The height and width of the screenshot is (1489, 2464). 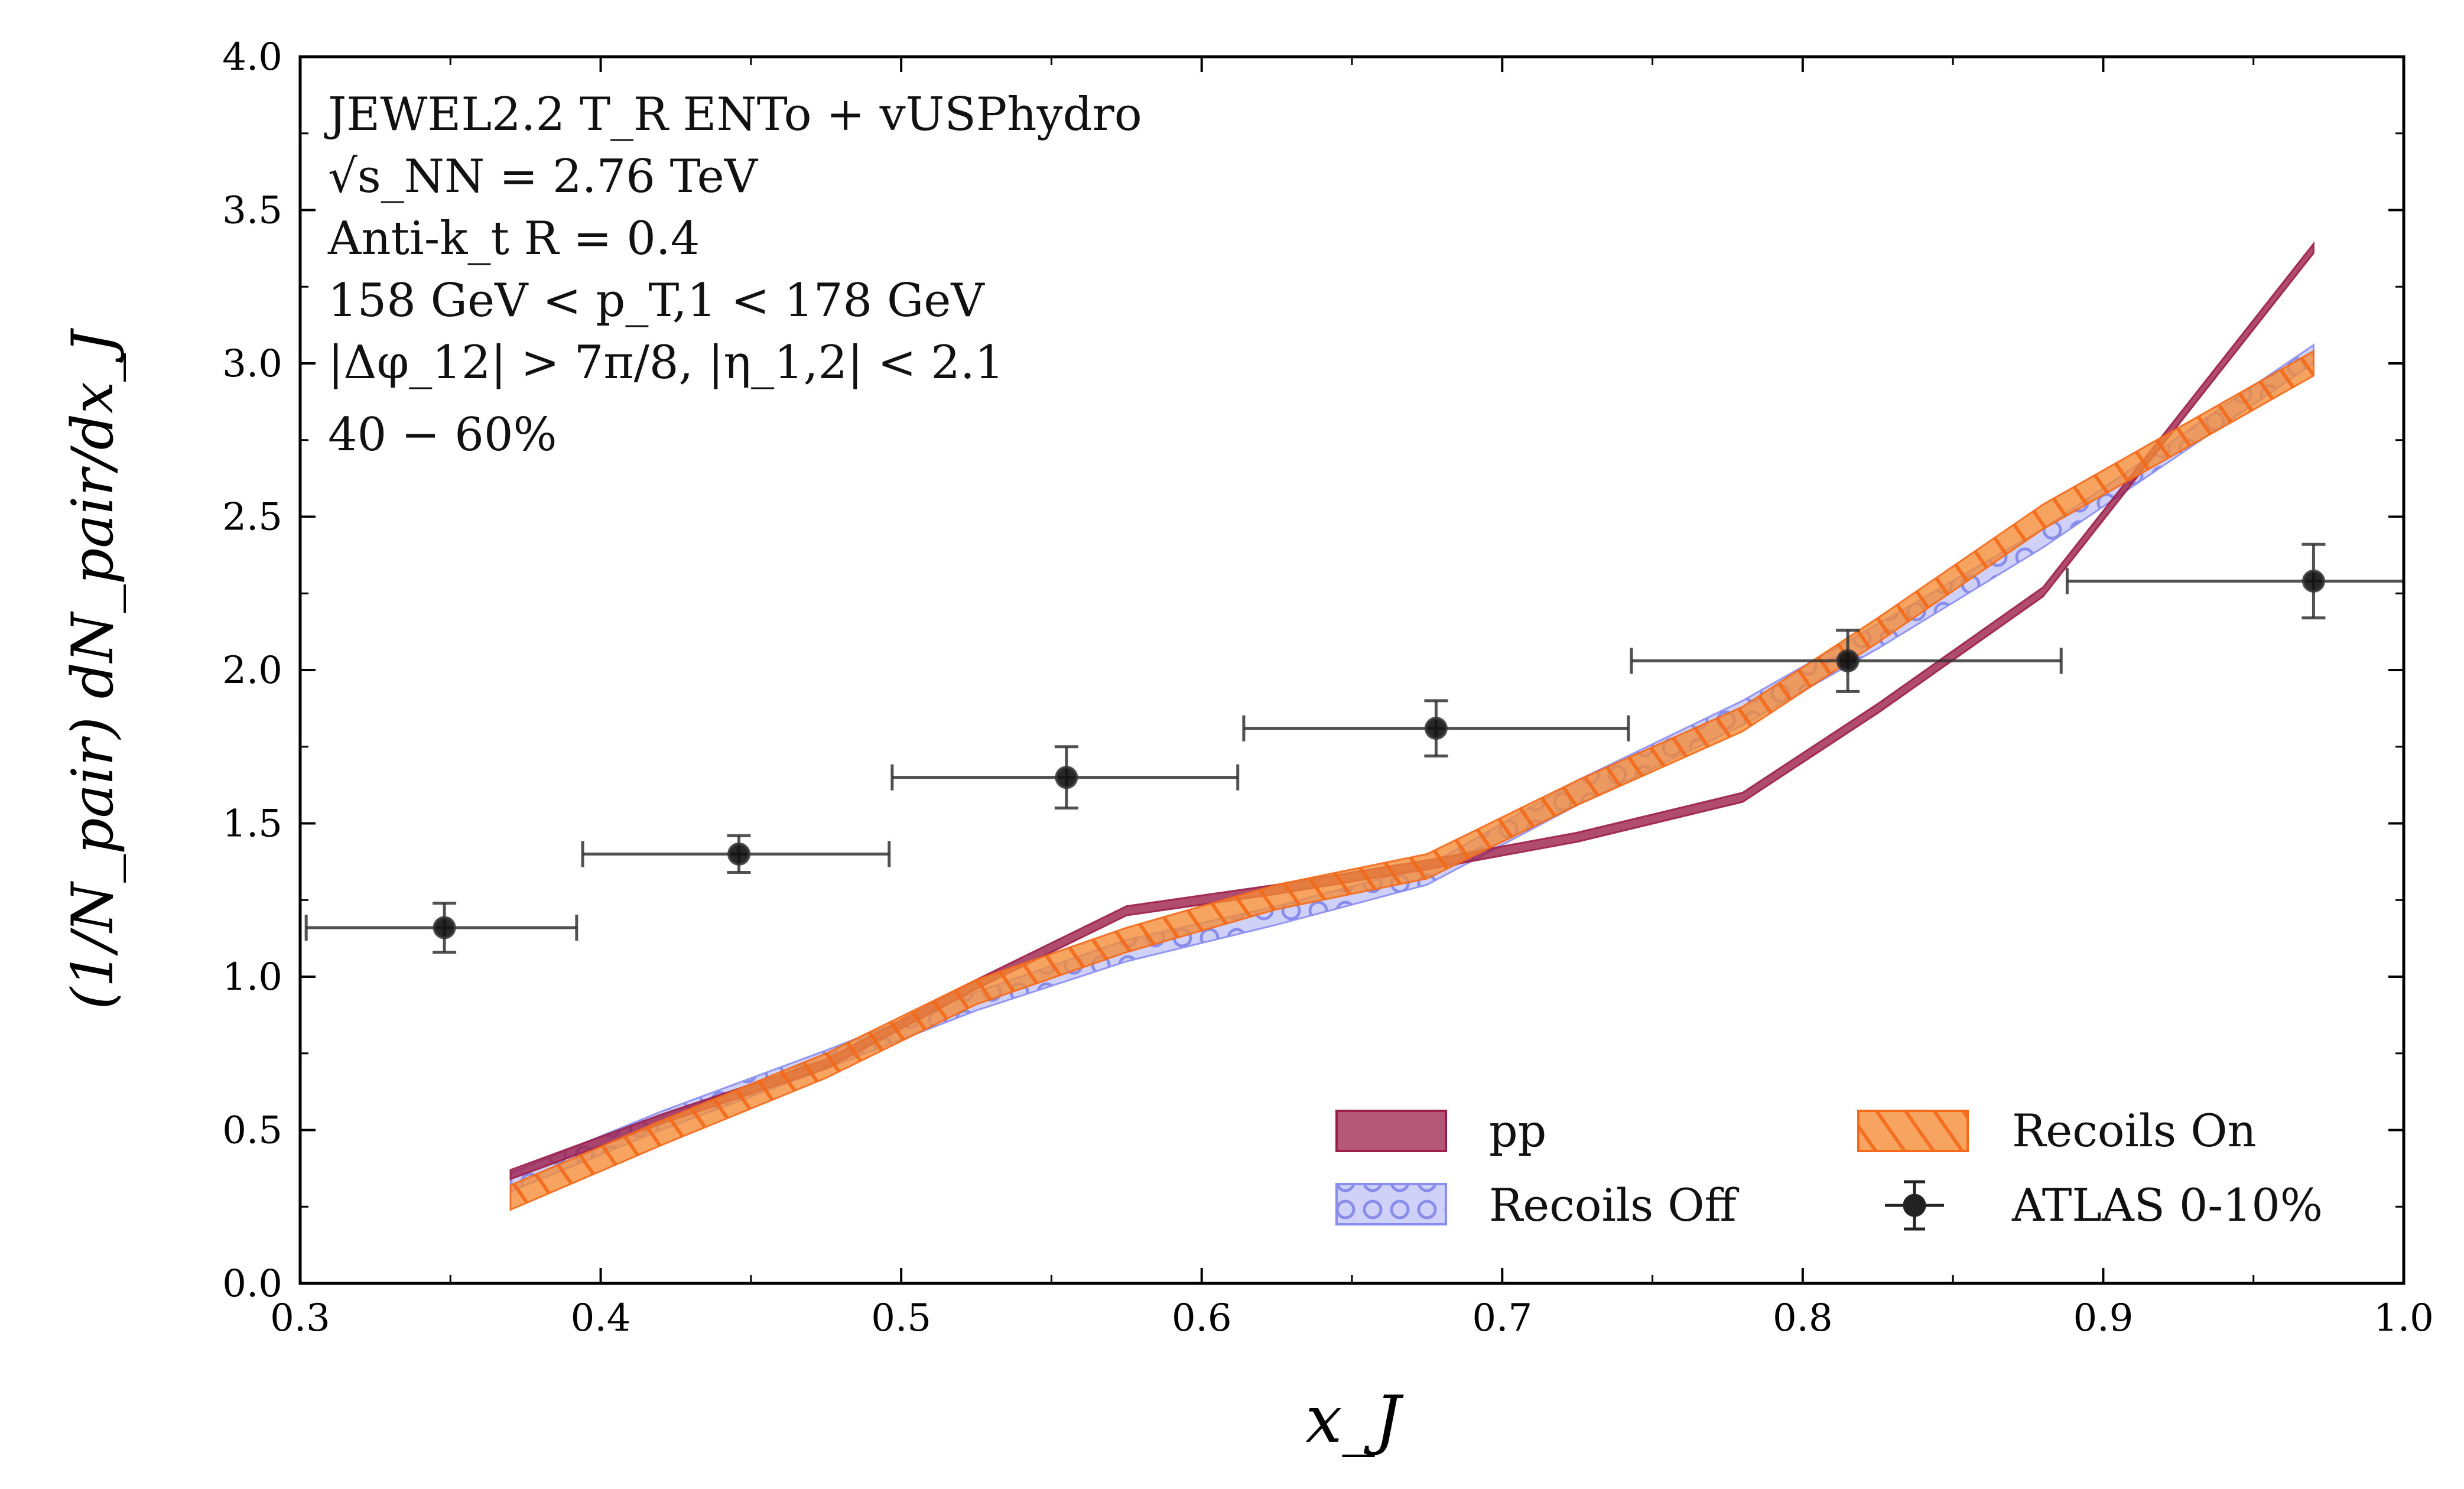 What do you see at coordinates (252, 364) in the screenshot?
I see `y-tick-label-6: 3.0` at bounding box center [252, 364].